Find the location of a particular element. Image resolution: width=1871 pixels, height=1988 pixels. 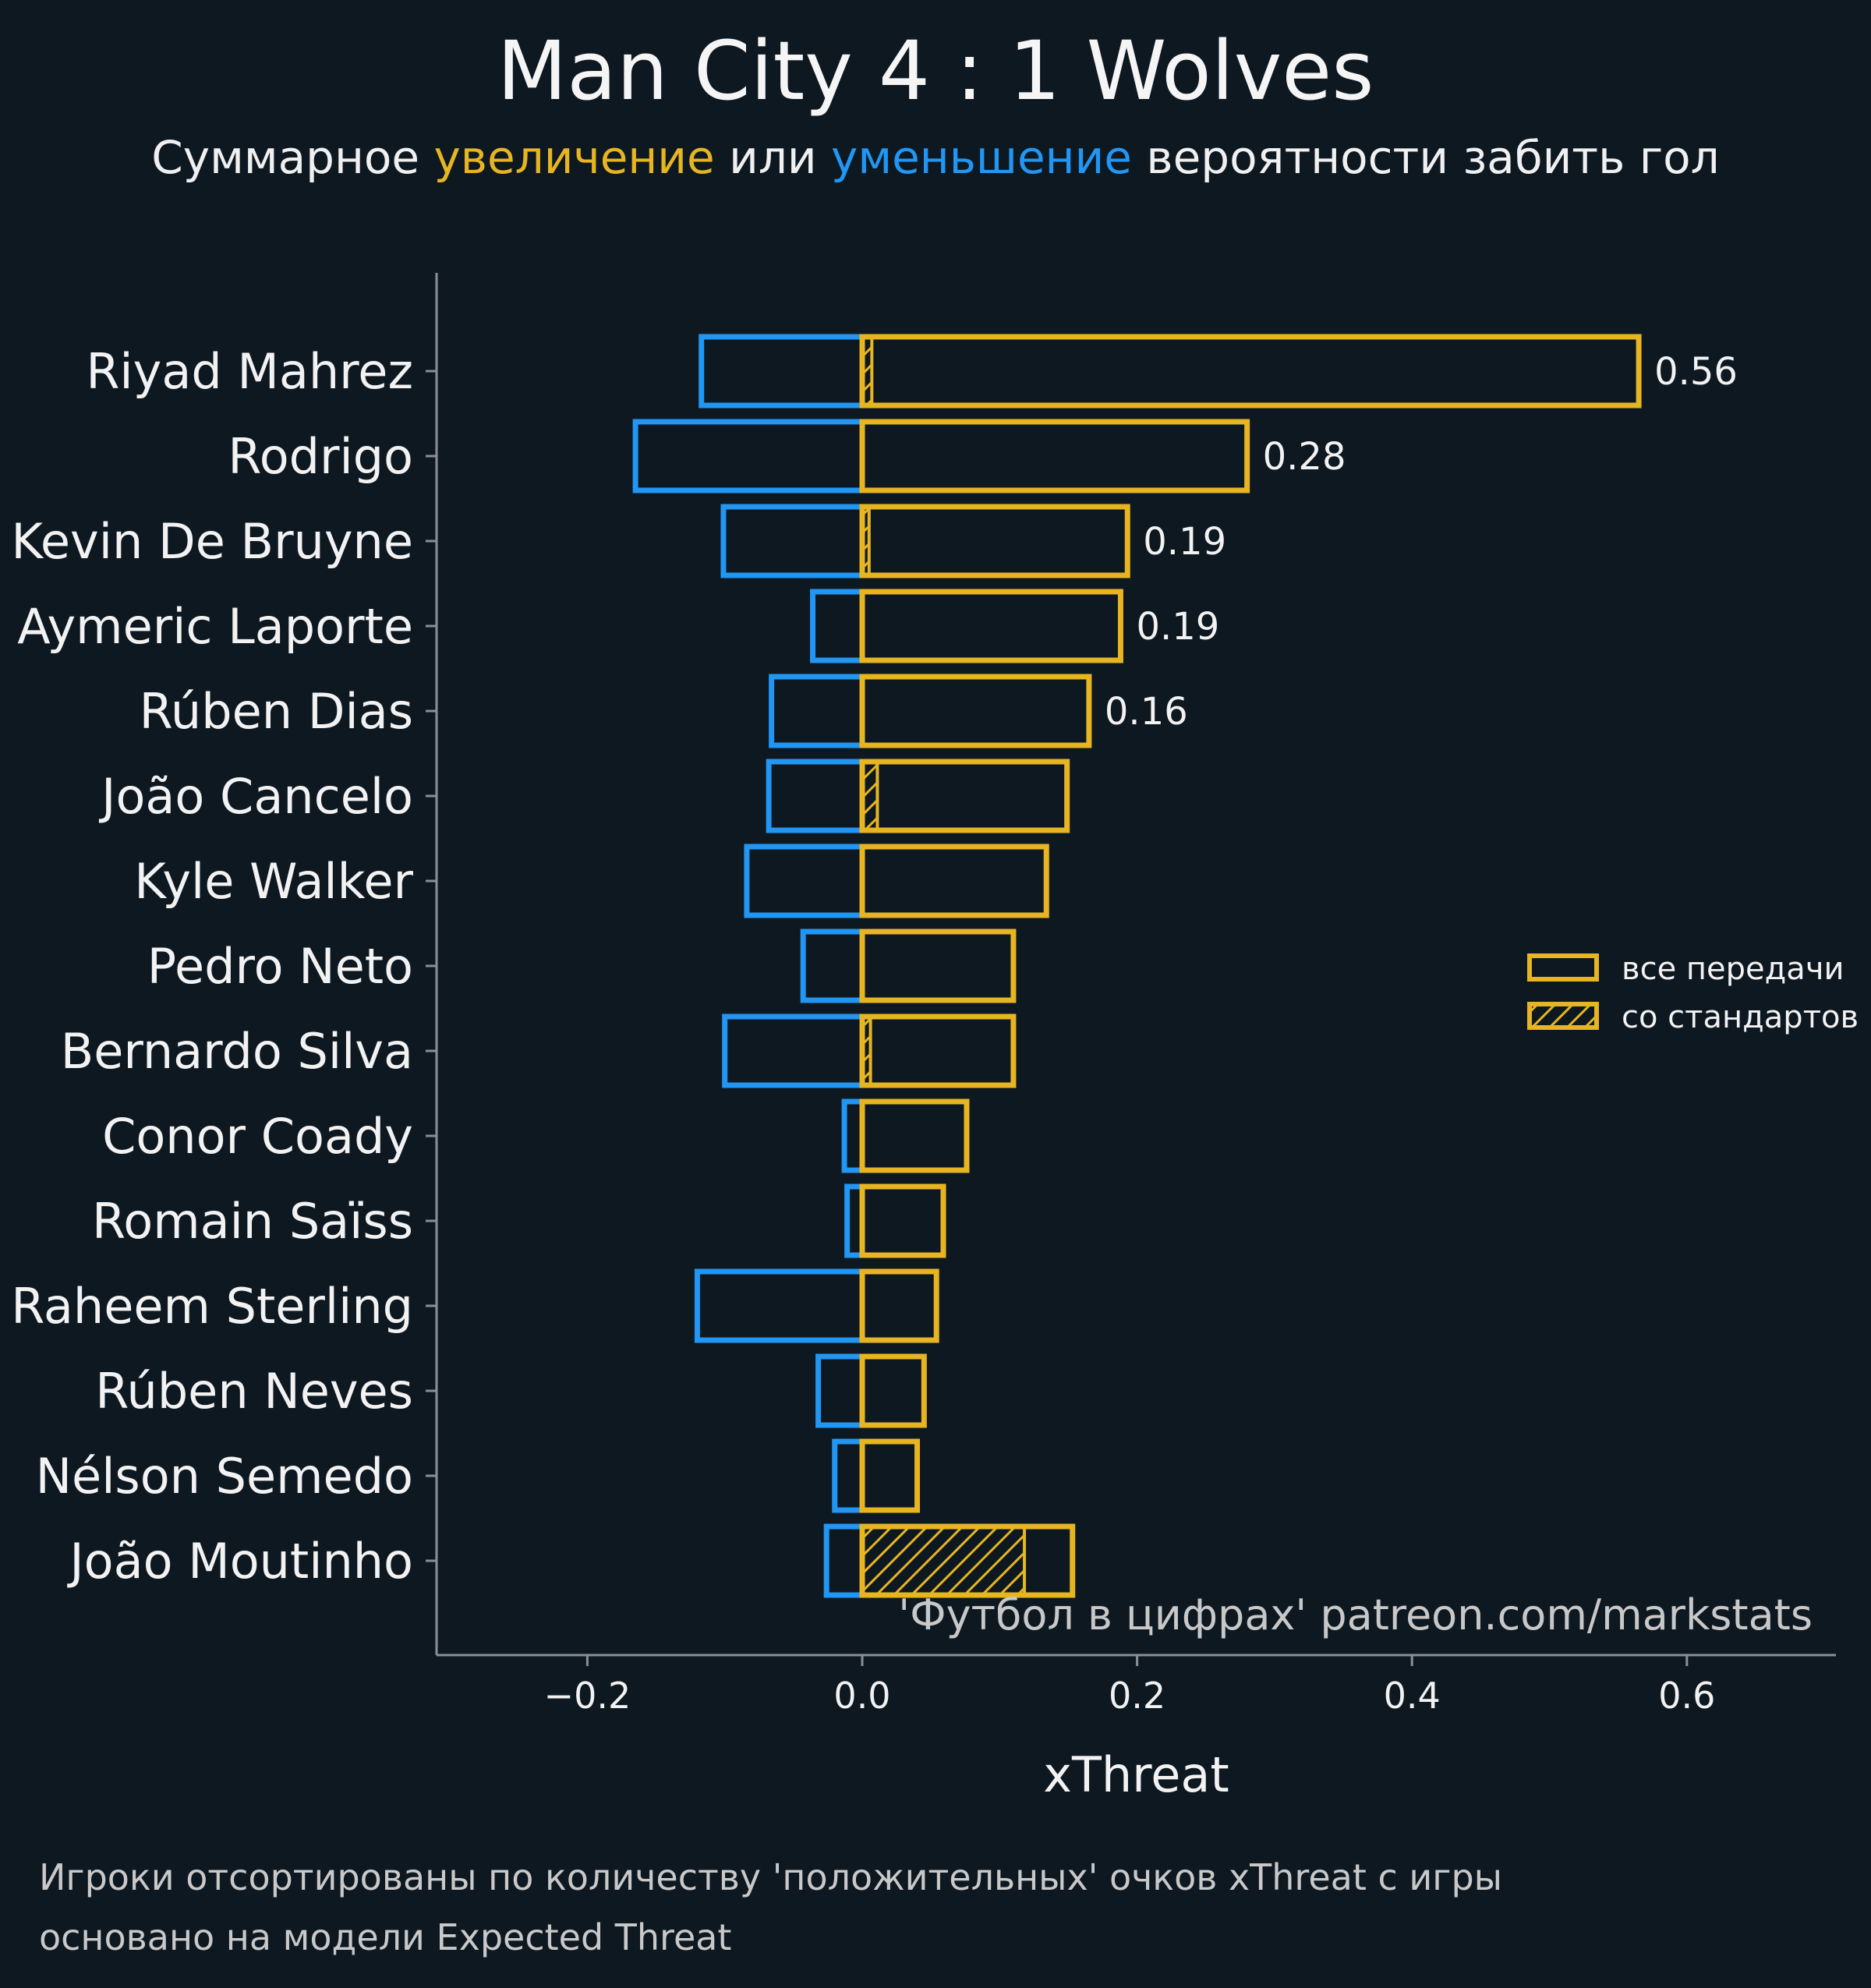

y-tick-label: Riyad Mahrez is located at coordinates (249, 371).